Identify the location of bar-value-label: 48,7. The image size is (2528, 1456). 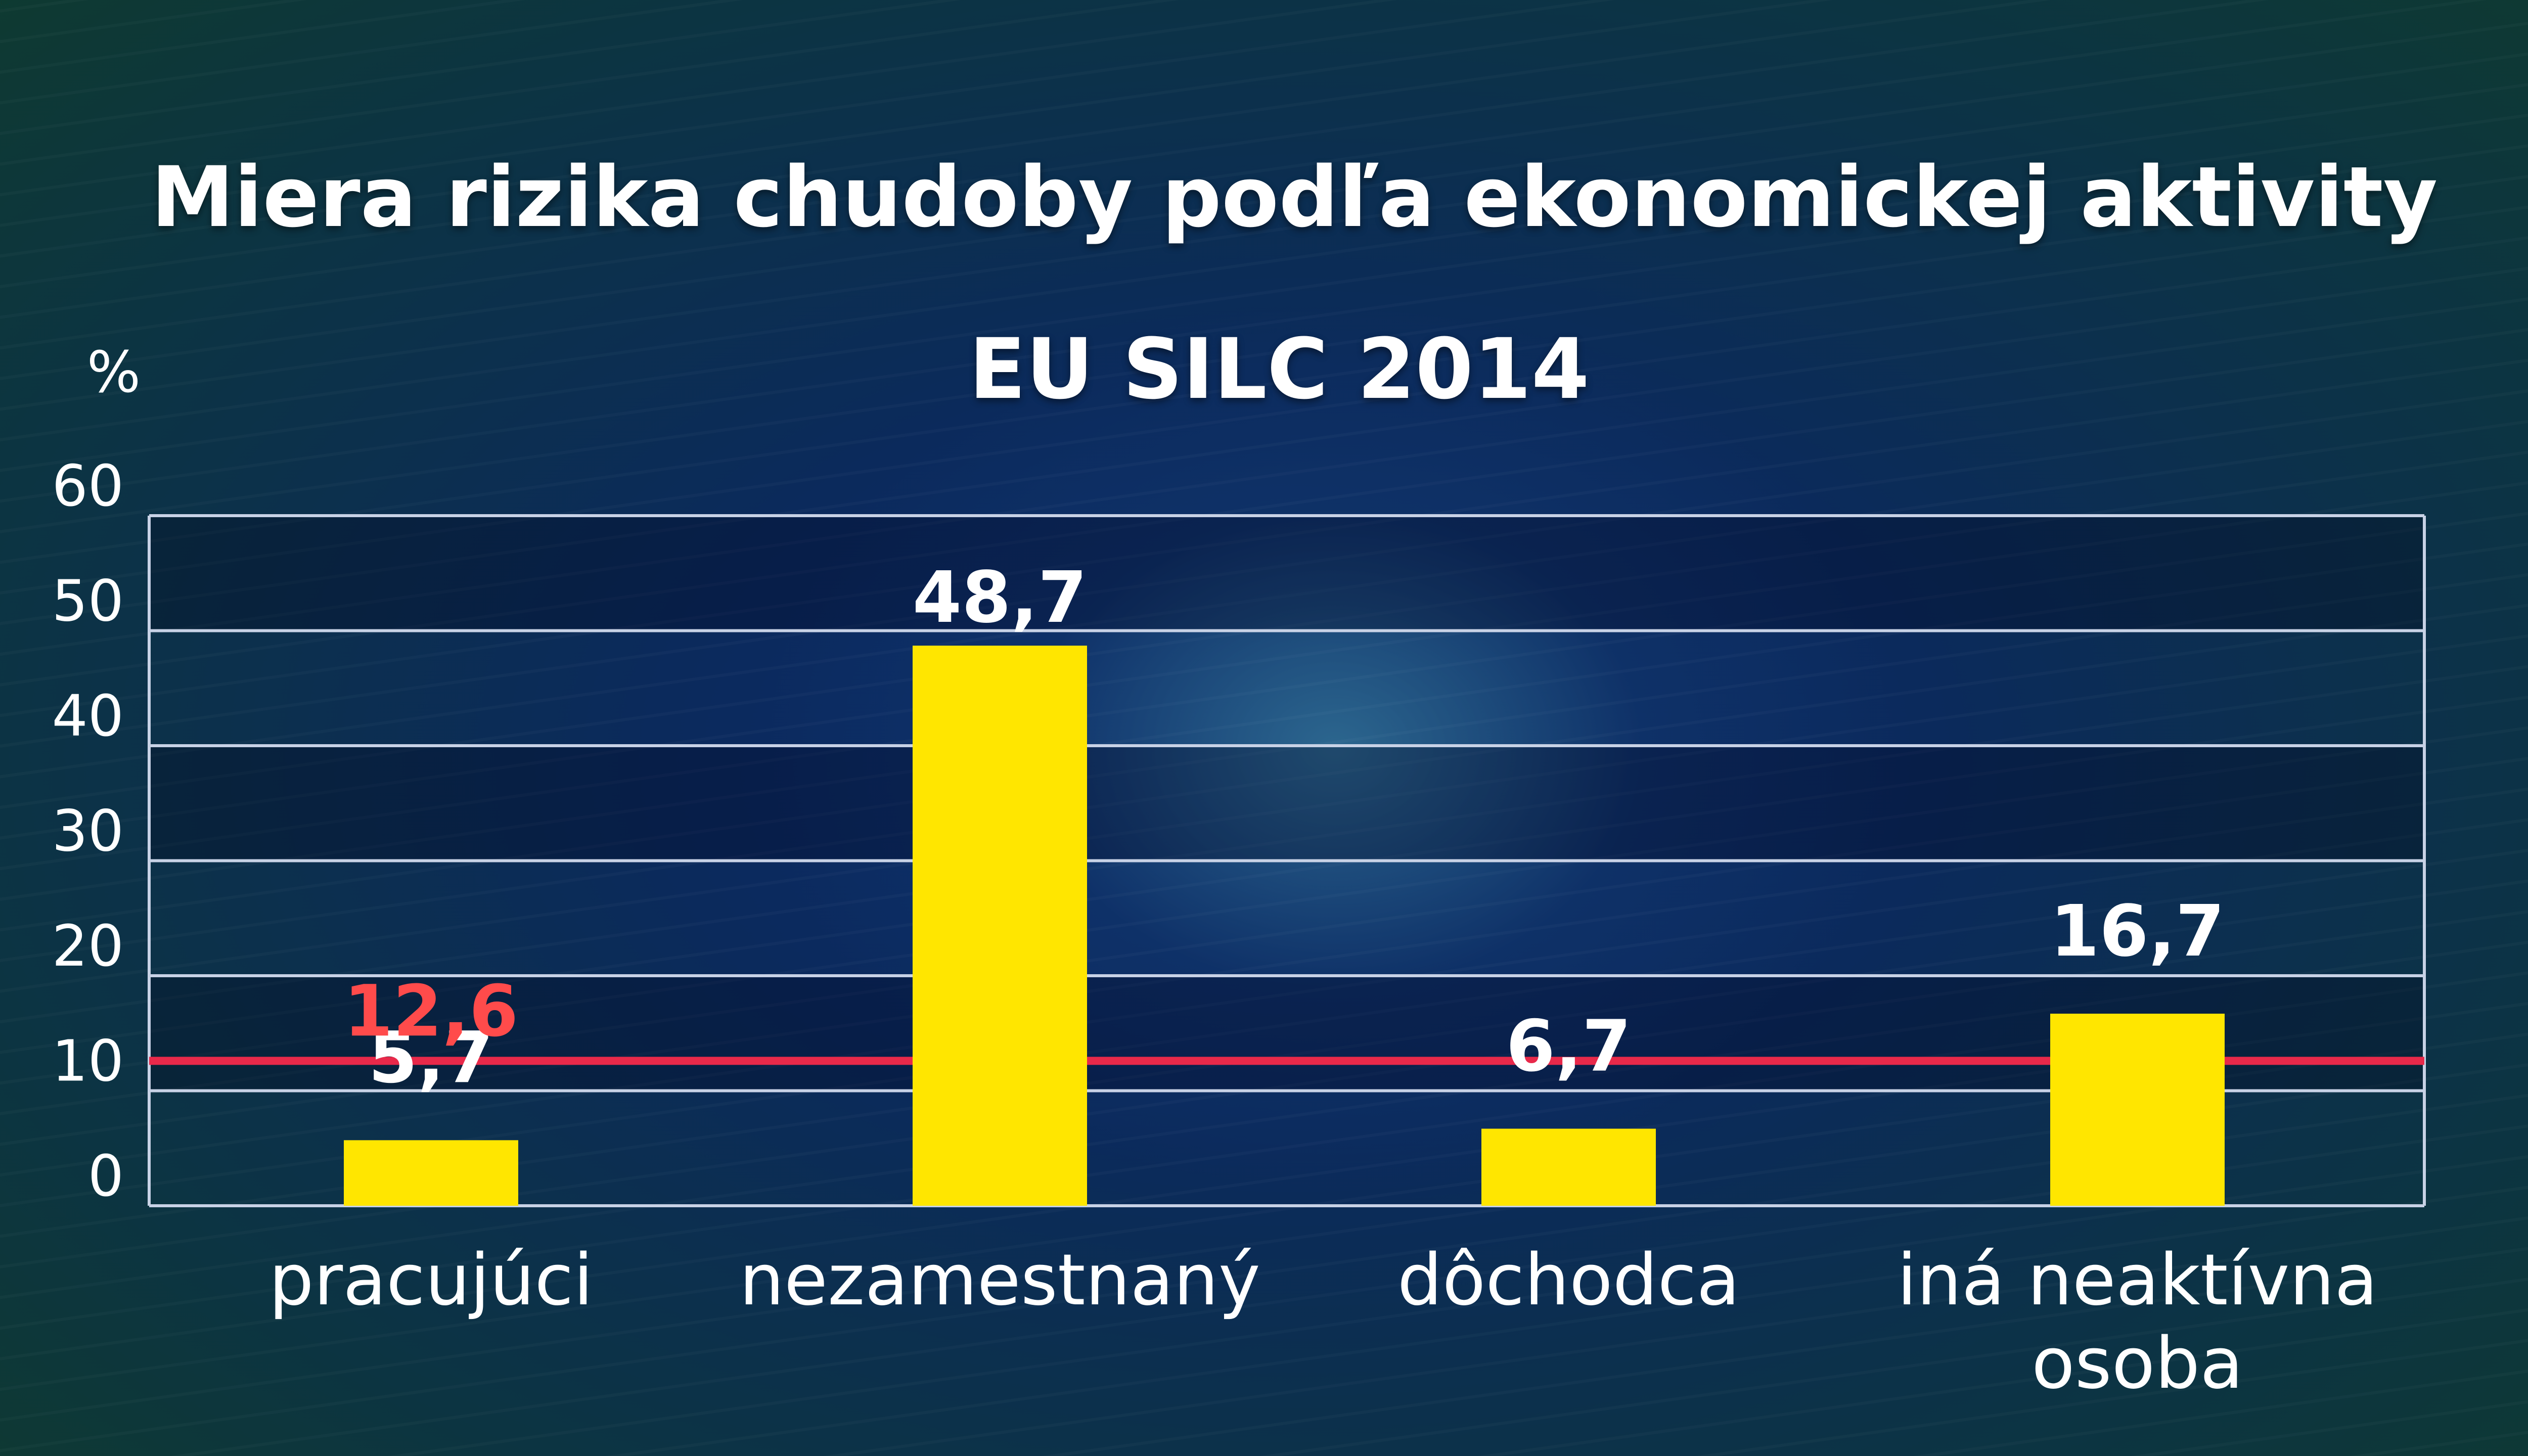
(1000, 598).